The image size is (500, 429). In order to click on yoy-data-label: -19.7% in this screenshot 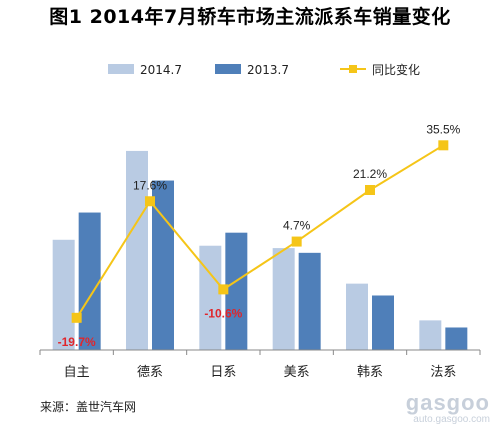, I will do `click(77, 342)`.